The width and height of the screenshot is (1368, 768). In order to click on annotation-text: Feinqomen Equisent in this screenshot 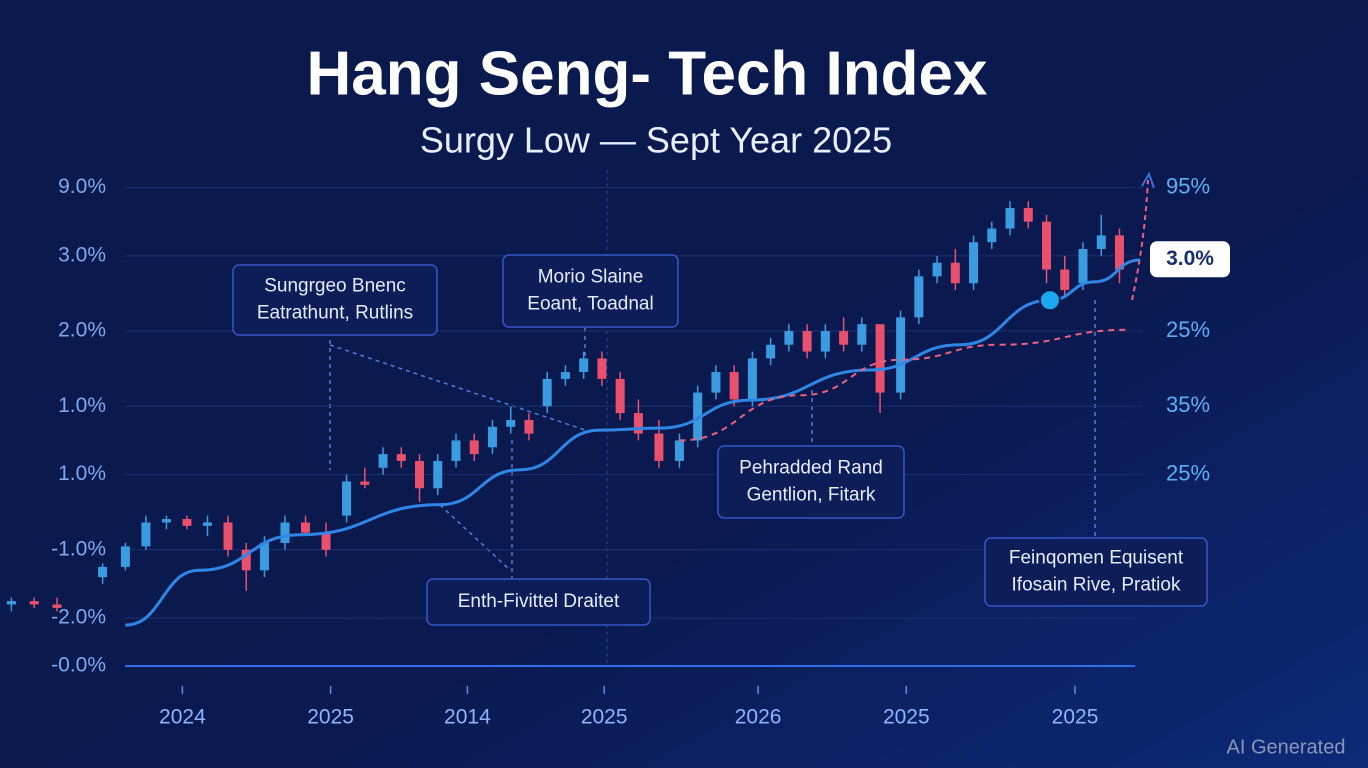, I will do `click(1096, 558)`.